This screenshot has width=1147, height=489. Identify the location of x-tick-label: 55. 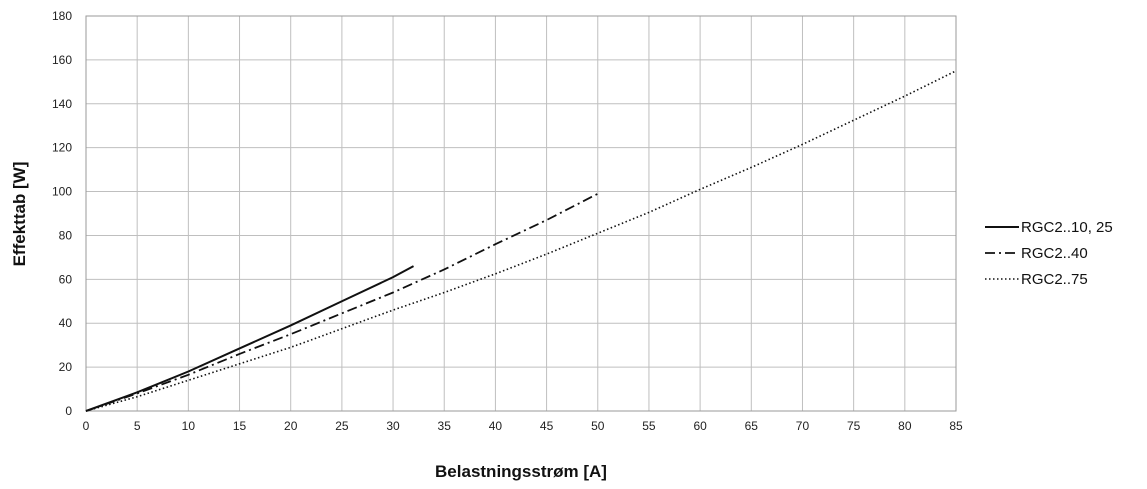
(649, 426).